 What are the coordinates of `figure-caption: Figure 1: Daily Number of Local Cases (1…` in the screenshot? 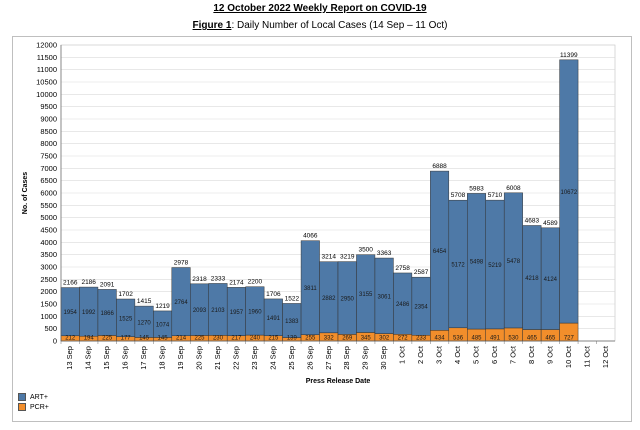 It's located at (320, 25).